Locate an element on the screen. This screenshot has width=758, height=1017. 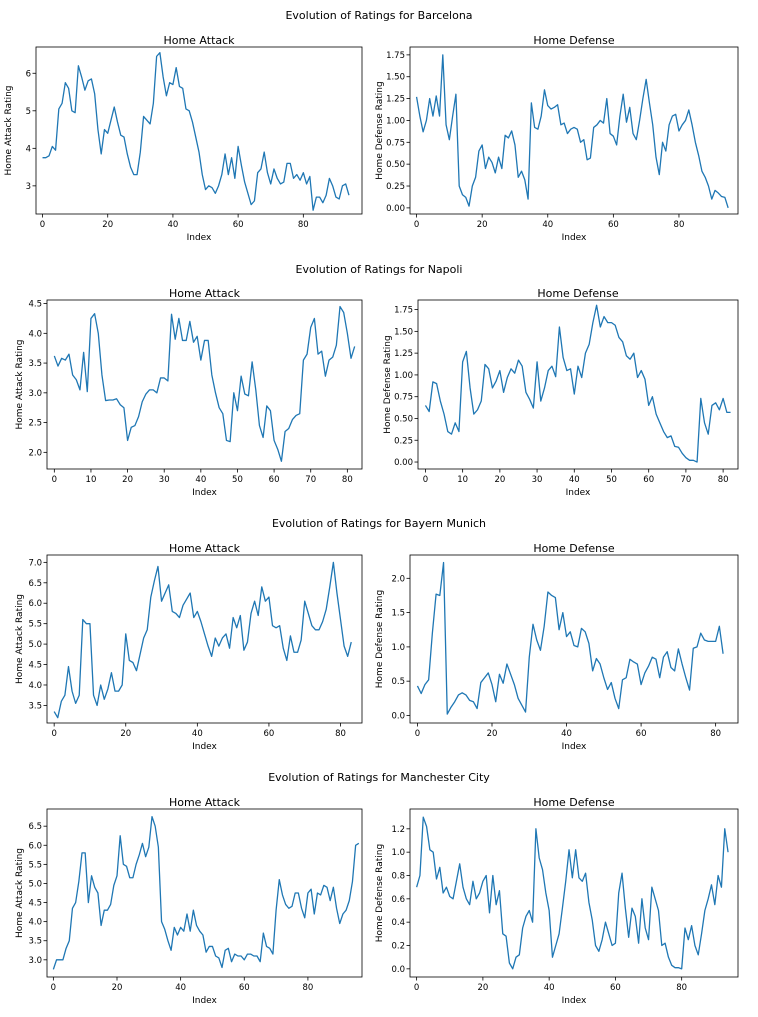
x-tick-label: 70 is located at coordinates (310, 480).